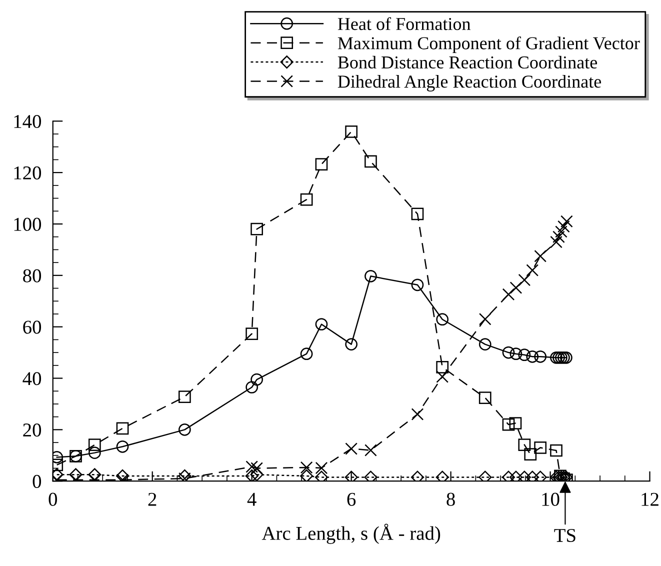 The image size is (661, 566). Describe the element at coordinates (351, 534) in the screenshot. I see `x-axis-title: Arc Length, s (Å - rad)` at that location.